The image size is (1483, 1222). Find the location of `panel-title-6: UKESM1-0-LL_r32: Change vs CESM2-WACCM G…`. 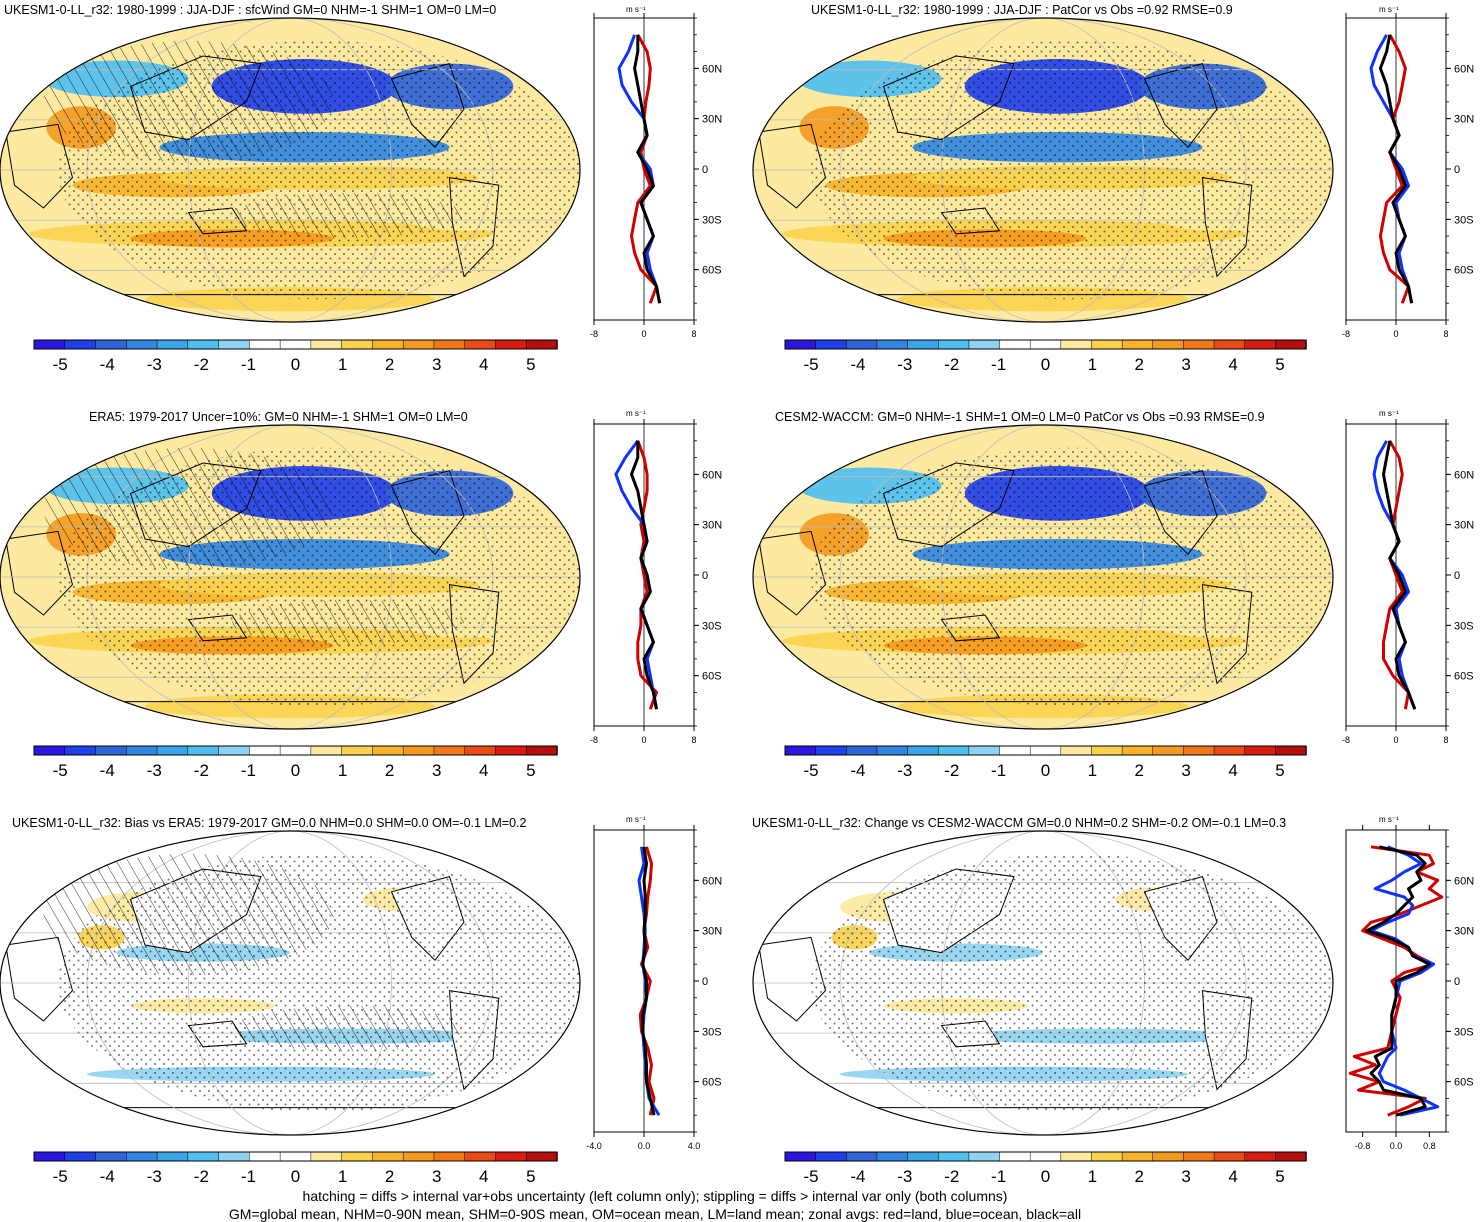

panel-title-6: UKESM1-0-LL_r32: Change vs CESM2-WACCM G… is located at coordinates (1019, 823).